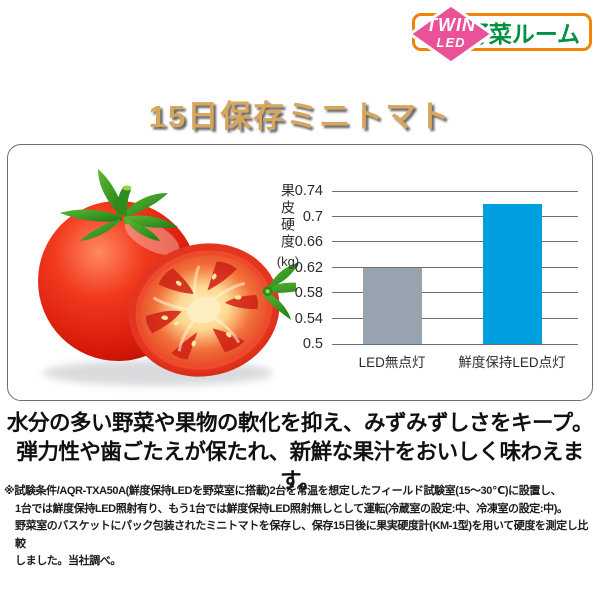 This screenshot has width=600, height=600. What do you see at coordinates (308, 191) in the screenshot?
I see `y-tick-label: 0.74` at bounding box center [308, 191].